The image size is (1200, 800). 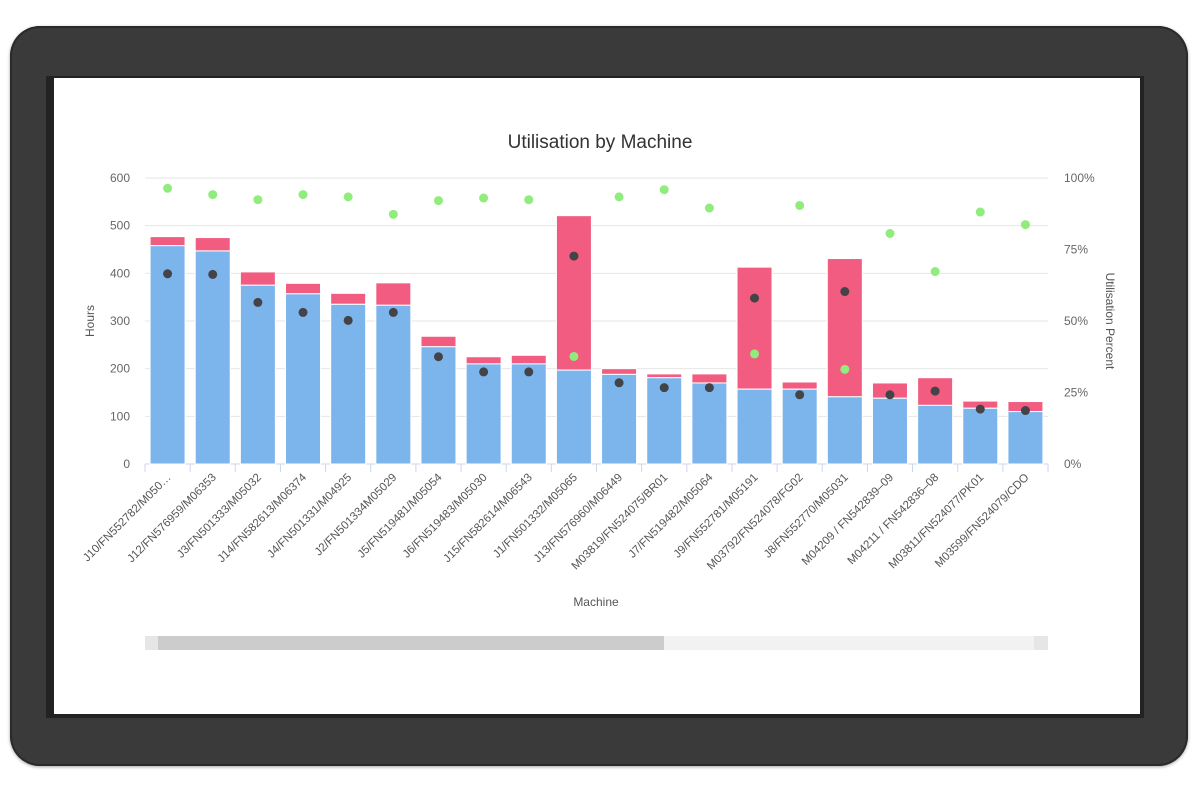 I want to click on y-axis-left: 0 100 200 300 400 500 600, so click(x=120, y=321).